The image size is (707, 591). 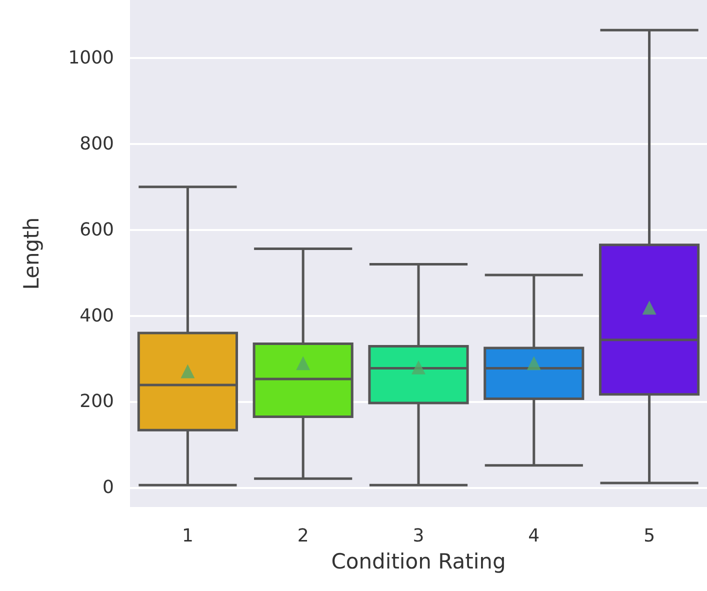 What do you see at coordinates (97, 315) in the screenshot?
I see `y-tick-label: 400` at bounding box center [97, 315].